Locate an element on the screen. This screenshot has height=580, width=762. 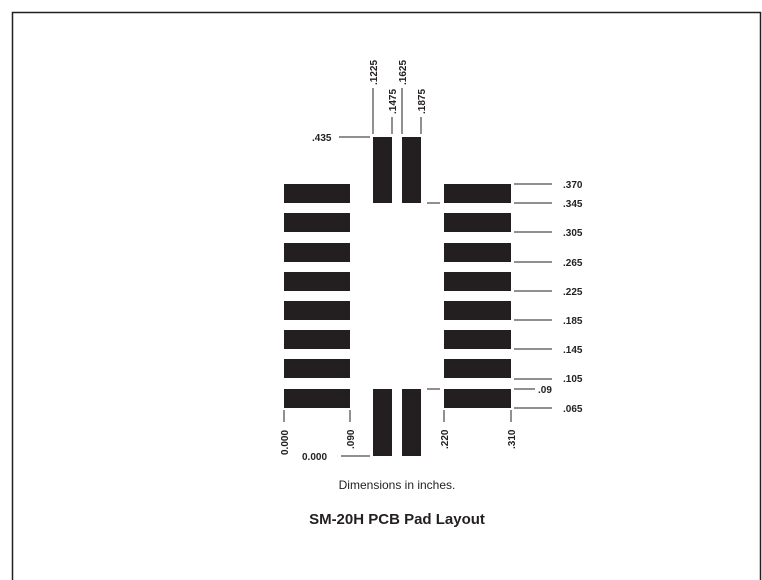
right-leader-lines is located at coordinates (533, 296).